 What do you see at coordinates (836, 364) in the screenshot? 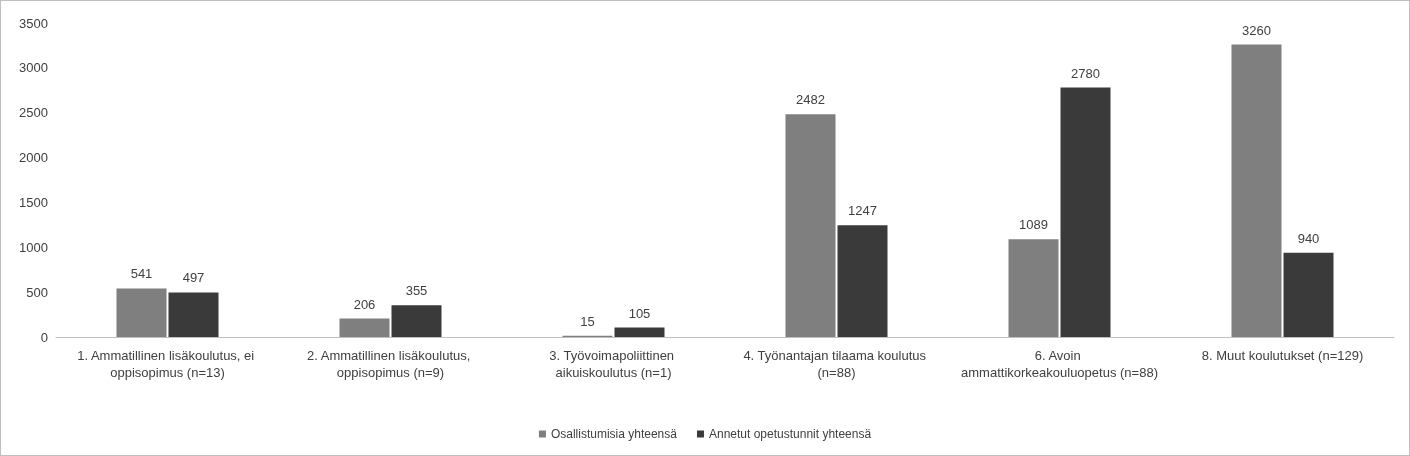
I see `x-tick-label: 4. Työnantajan tilaama koulutus (n=88)` at bounding box center [836, 364].